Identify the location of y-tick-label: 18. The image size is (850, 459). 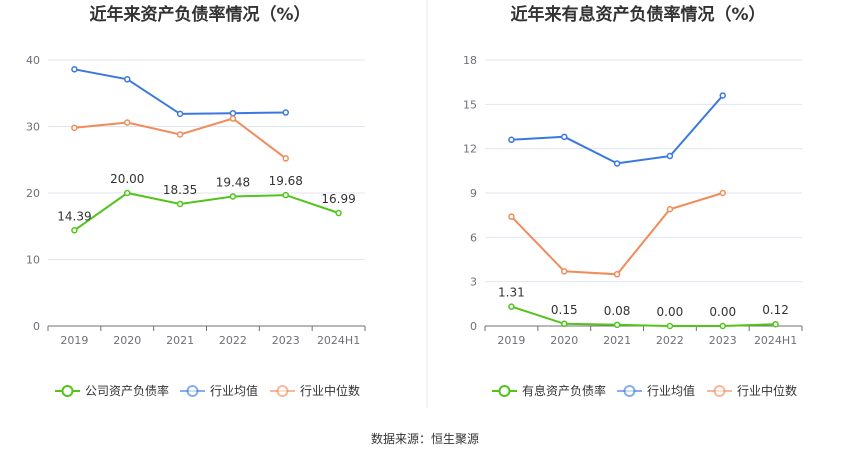
(470, 60).